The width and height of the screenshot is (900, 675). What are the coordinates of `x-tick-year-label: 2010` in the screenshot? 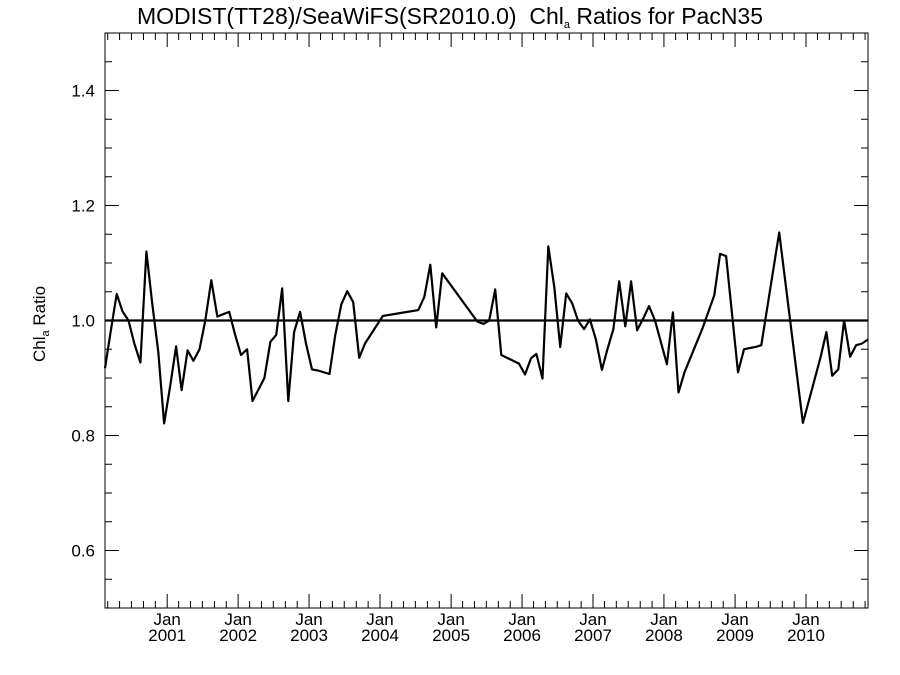 It's located at (806, 635).